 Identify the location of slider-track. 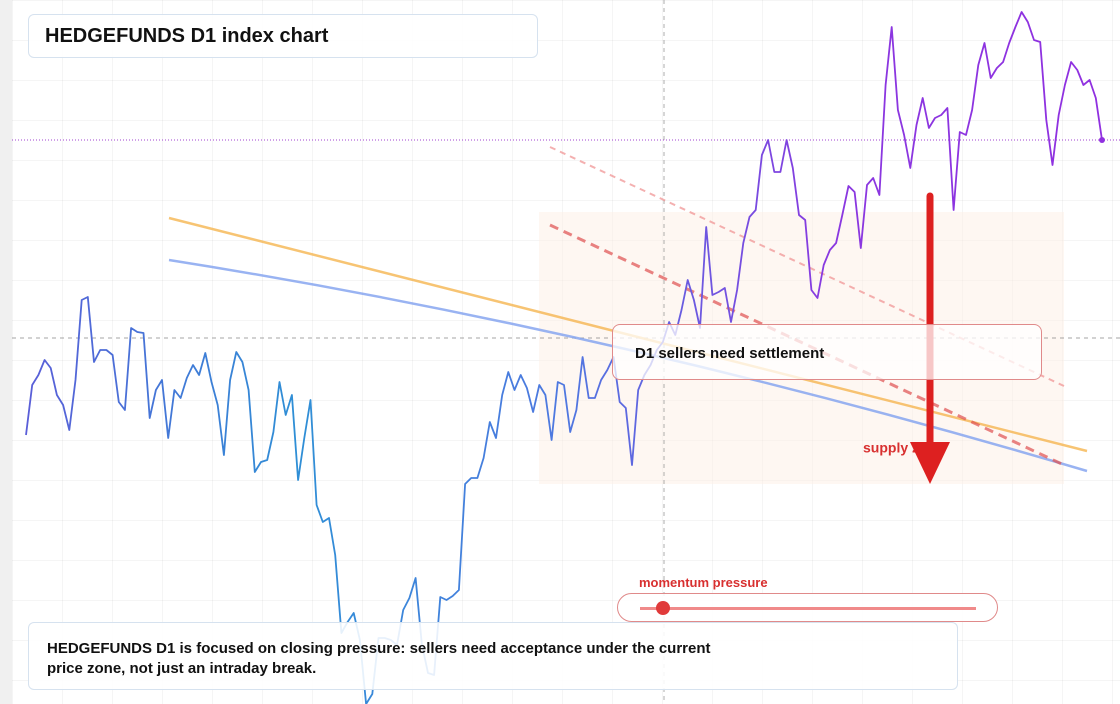
(808, 608).